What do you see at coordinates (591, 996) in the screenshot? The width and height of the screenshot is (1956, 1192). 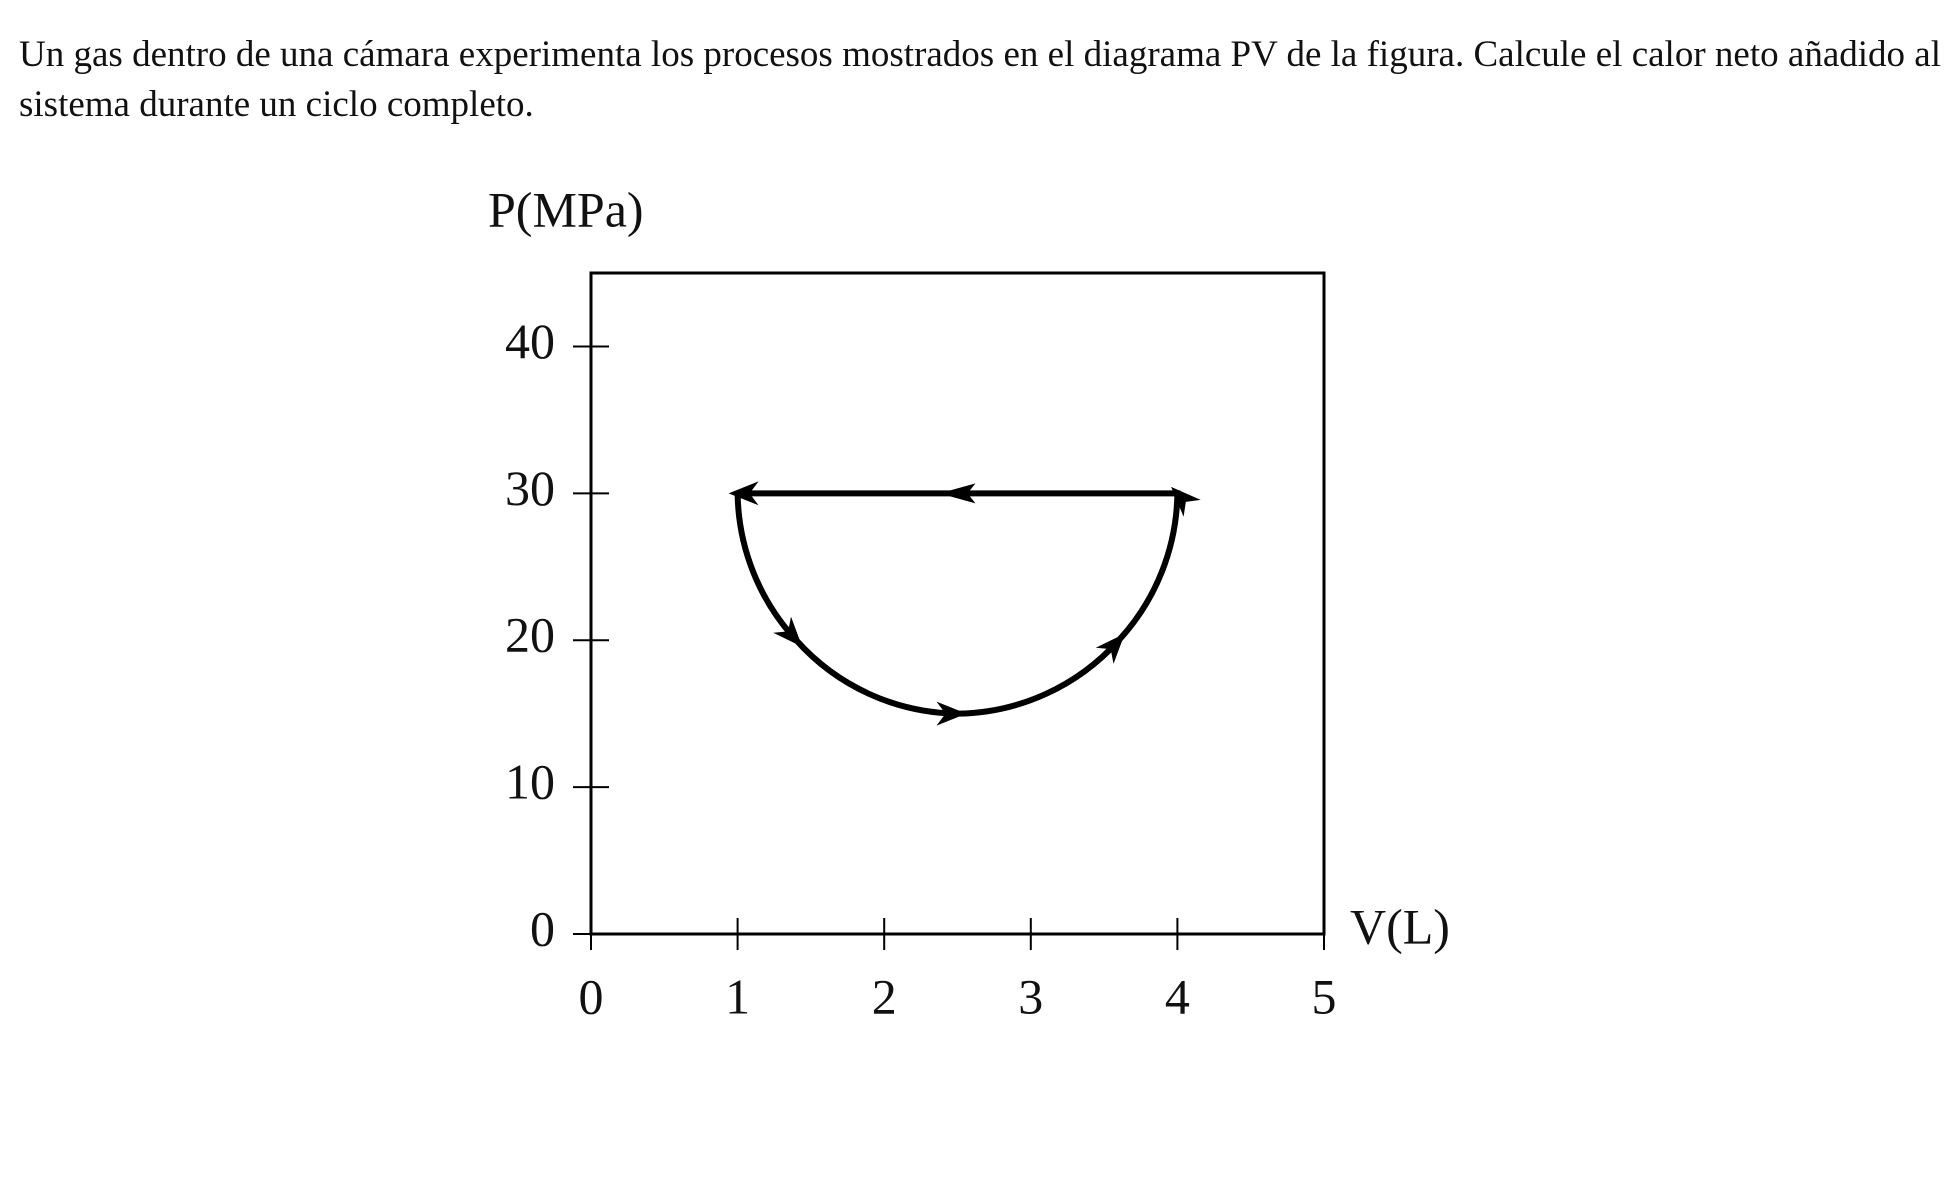 I see `x-tick-label: 0` at bounding box center [591, 996].